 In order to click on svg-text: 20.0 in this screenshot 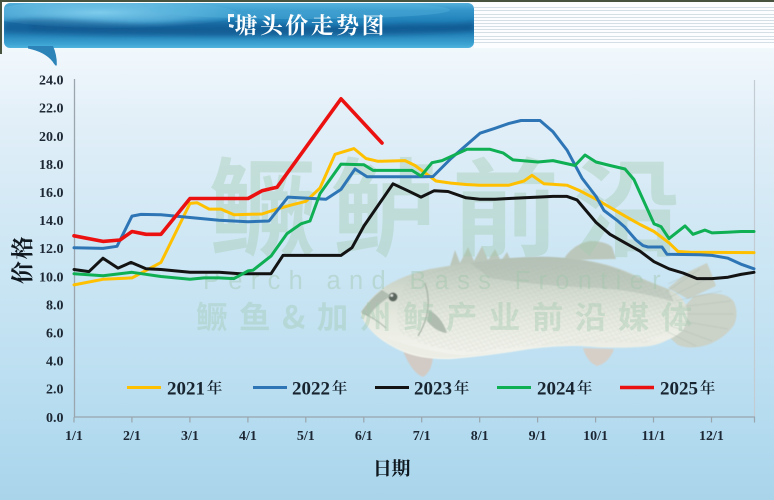, I will do `click(51, 137)`.